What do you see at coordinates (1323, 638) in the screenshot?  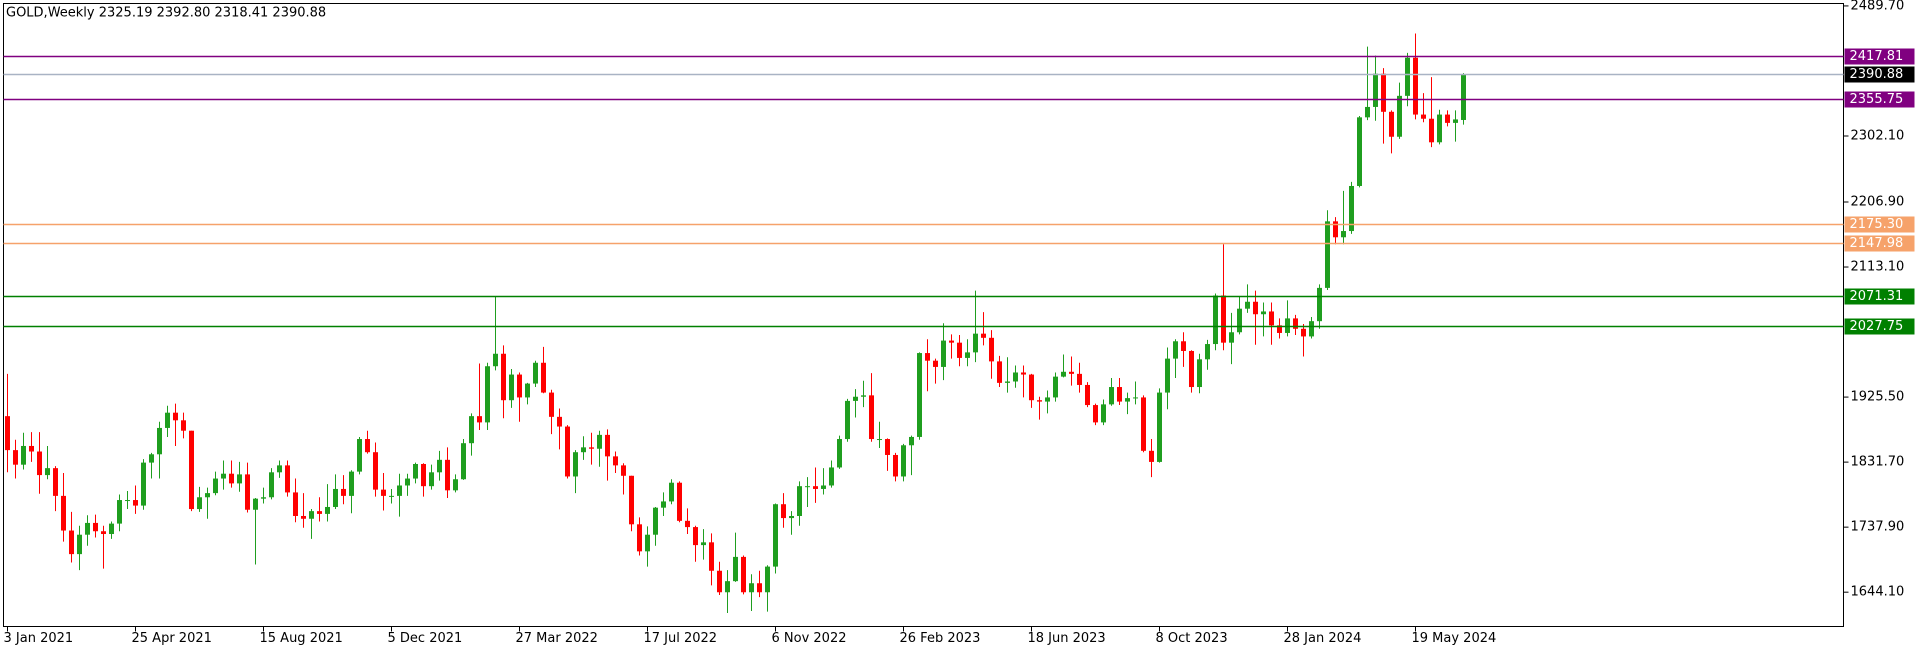 I see `x-tick-label: 28 Jan 2024` at bounding box center [1323, 638].